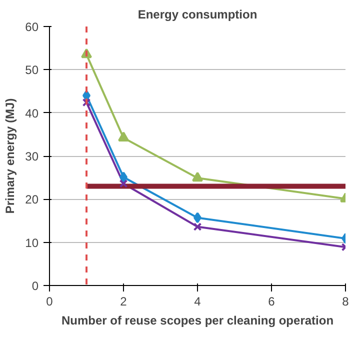  What do you see at coordinates (32, 70) in the screenshot?
I see `y-tick-label: 50` at bounding box center [32, 70].